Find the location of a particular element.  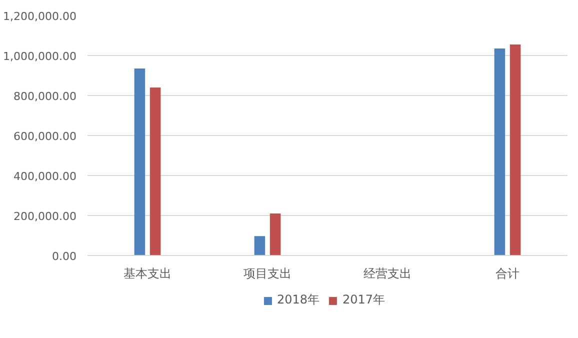

y-tick-label: 400,000.00 is located at coordinates (45, 176).